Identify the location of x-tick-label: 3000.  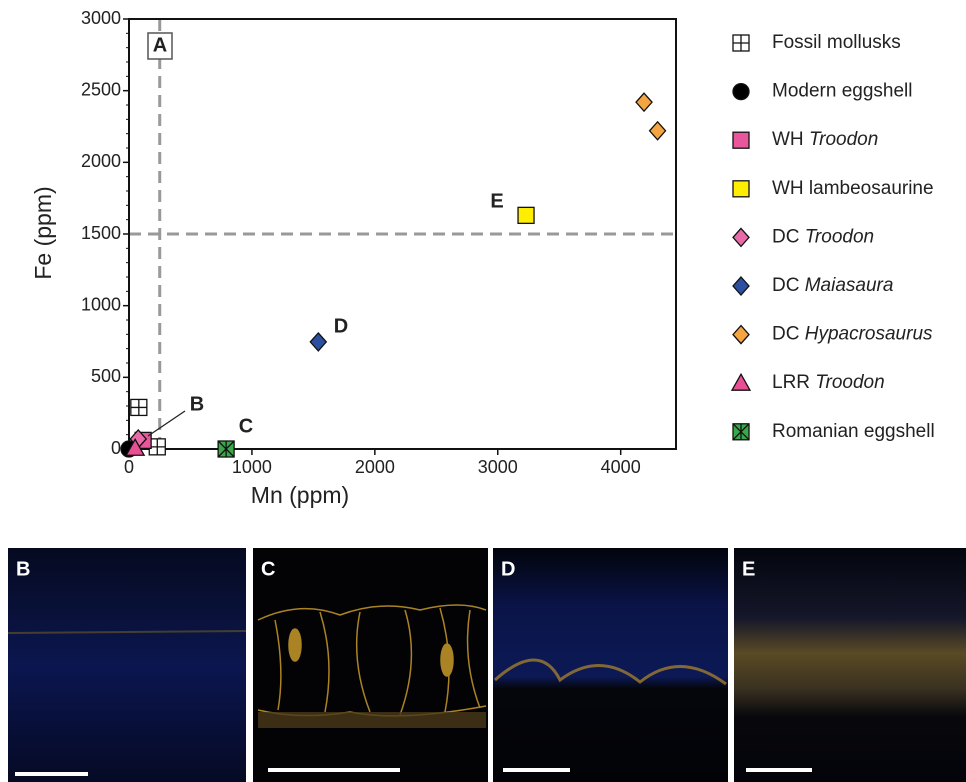
(498, 467).